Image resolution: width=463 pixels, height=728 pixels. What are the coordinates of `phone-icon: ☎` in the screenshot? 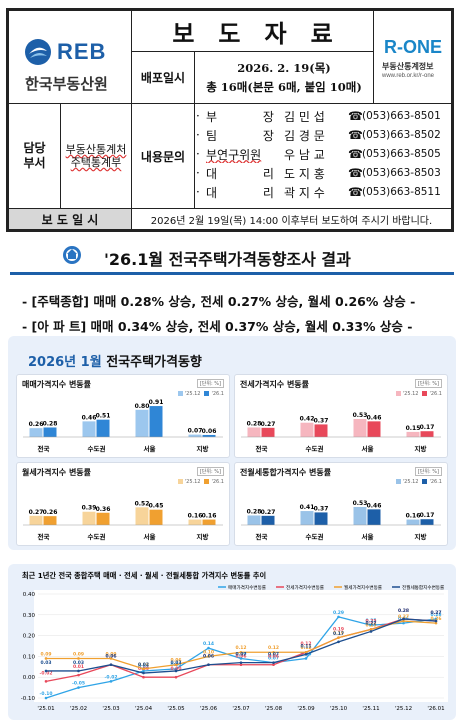 It's located at (355, 135).